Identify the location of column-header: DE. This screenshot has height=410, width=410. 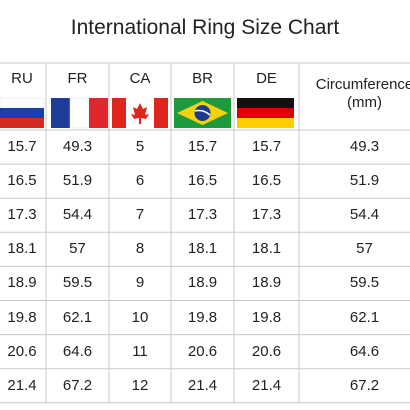
(266, 78).